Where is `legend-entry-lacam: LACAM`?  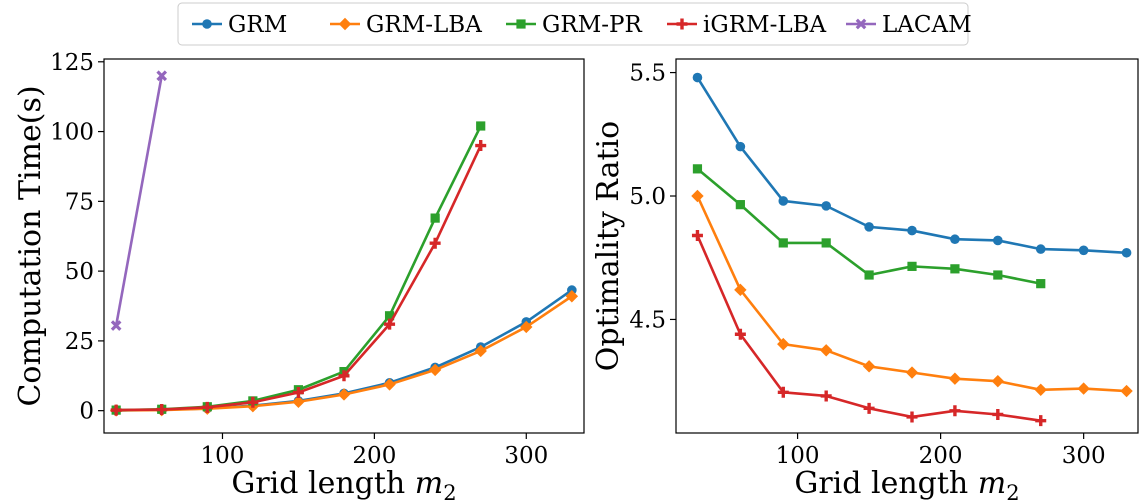 legend-entry-lacam: LACAM is located at coordinates (909, 25).